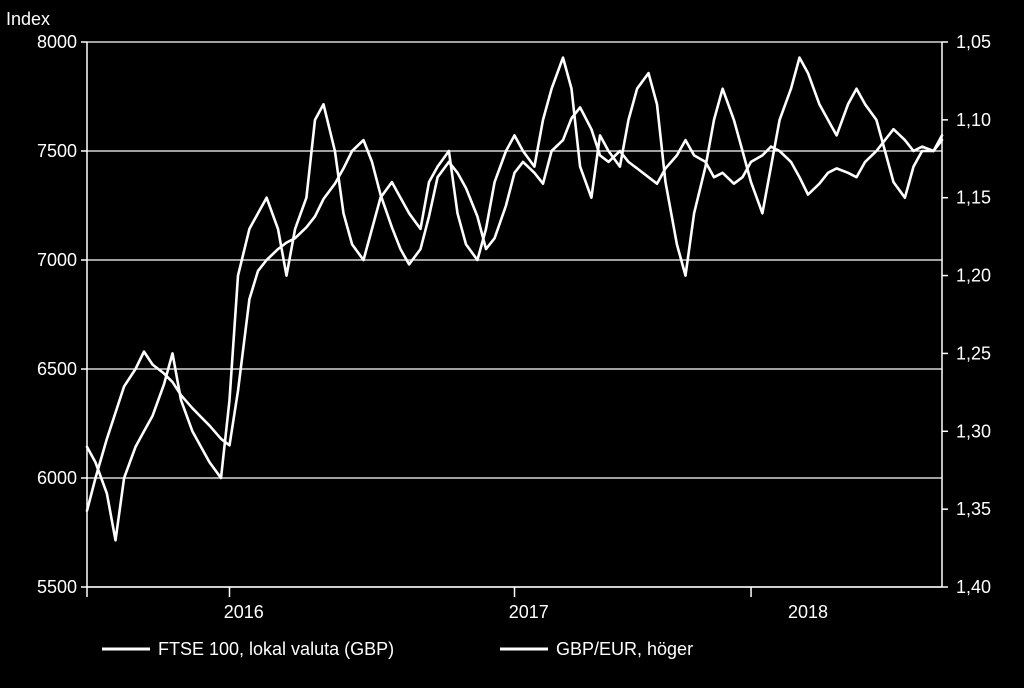 This screenshot has height=688, width=1024. I want to click on x-tick-label: 2018, so click(808, 612).